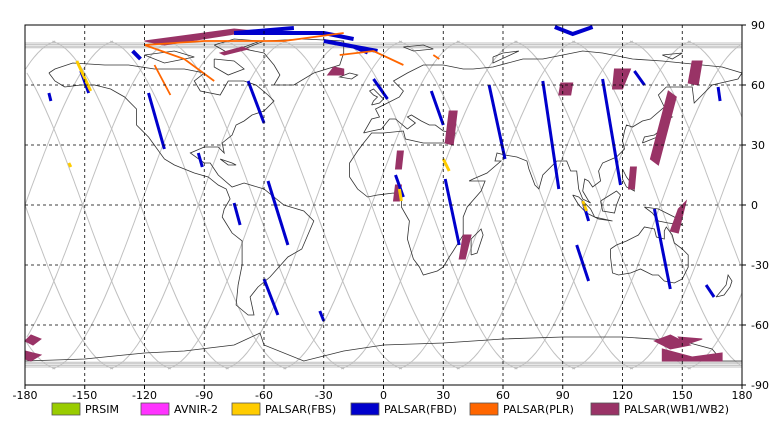 The height and width of the screenshot is (430, 770). What do you see at coordinates (503, 395) in the screenshot?
I see `lon-tick-label: 60` at bounding box center [503, 395].